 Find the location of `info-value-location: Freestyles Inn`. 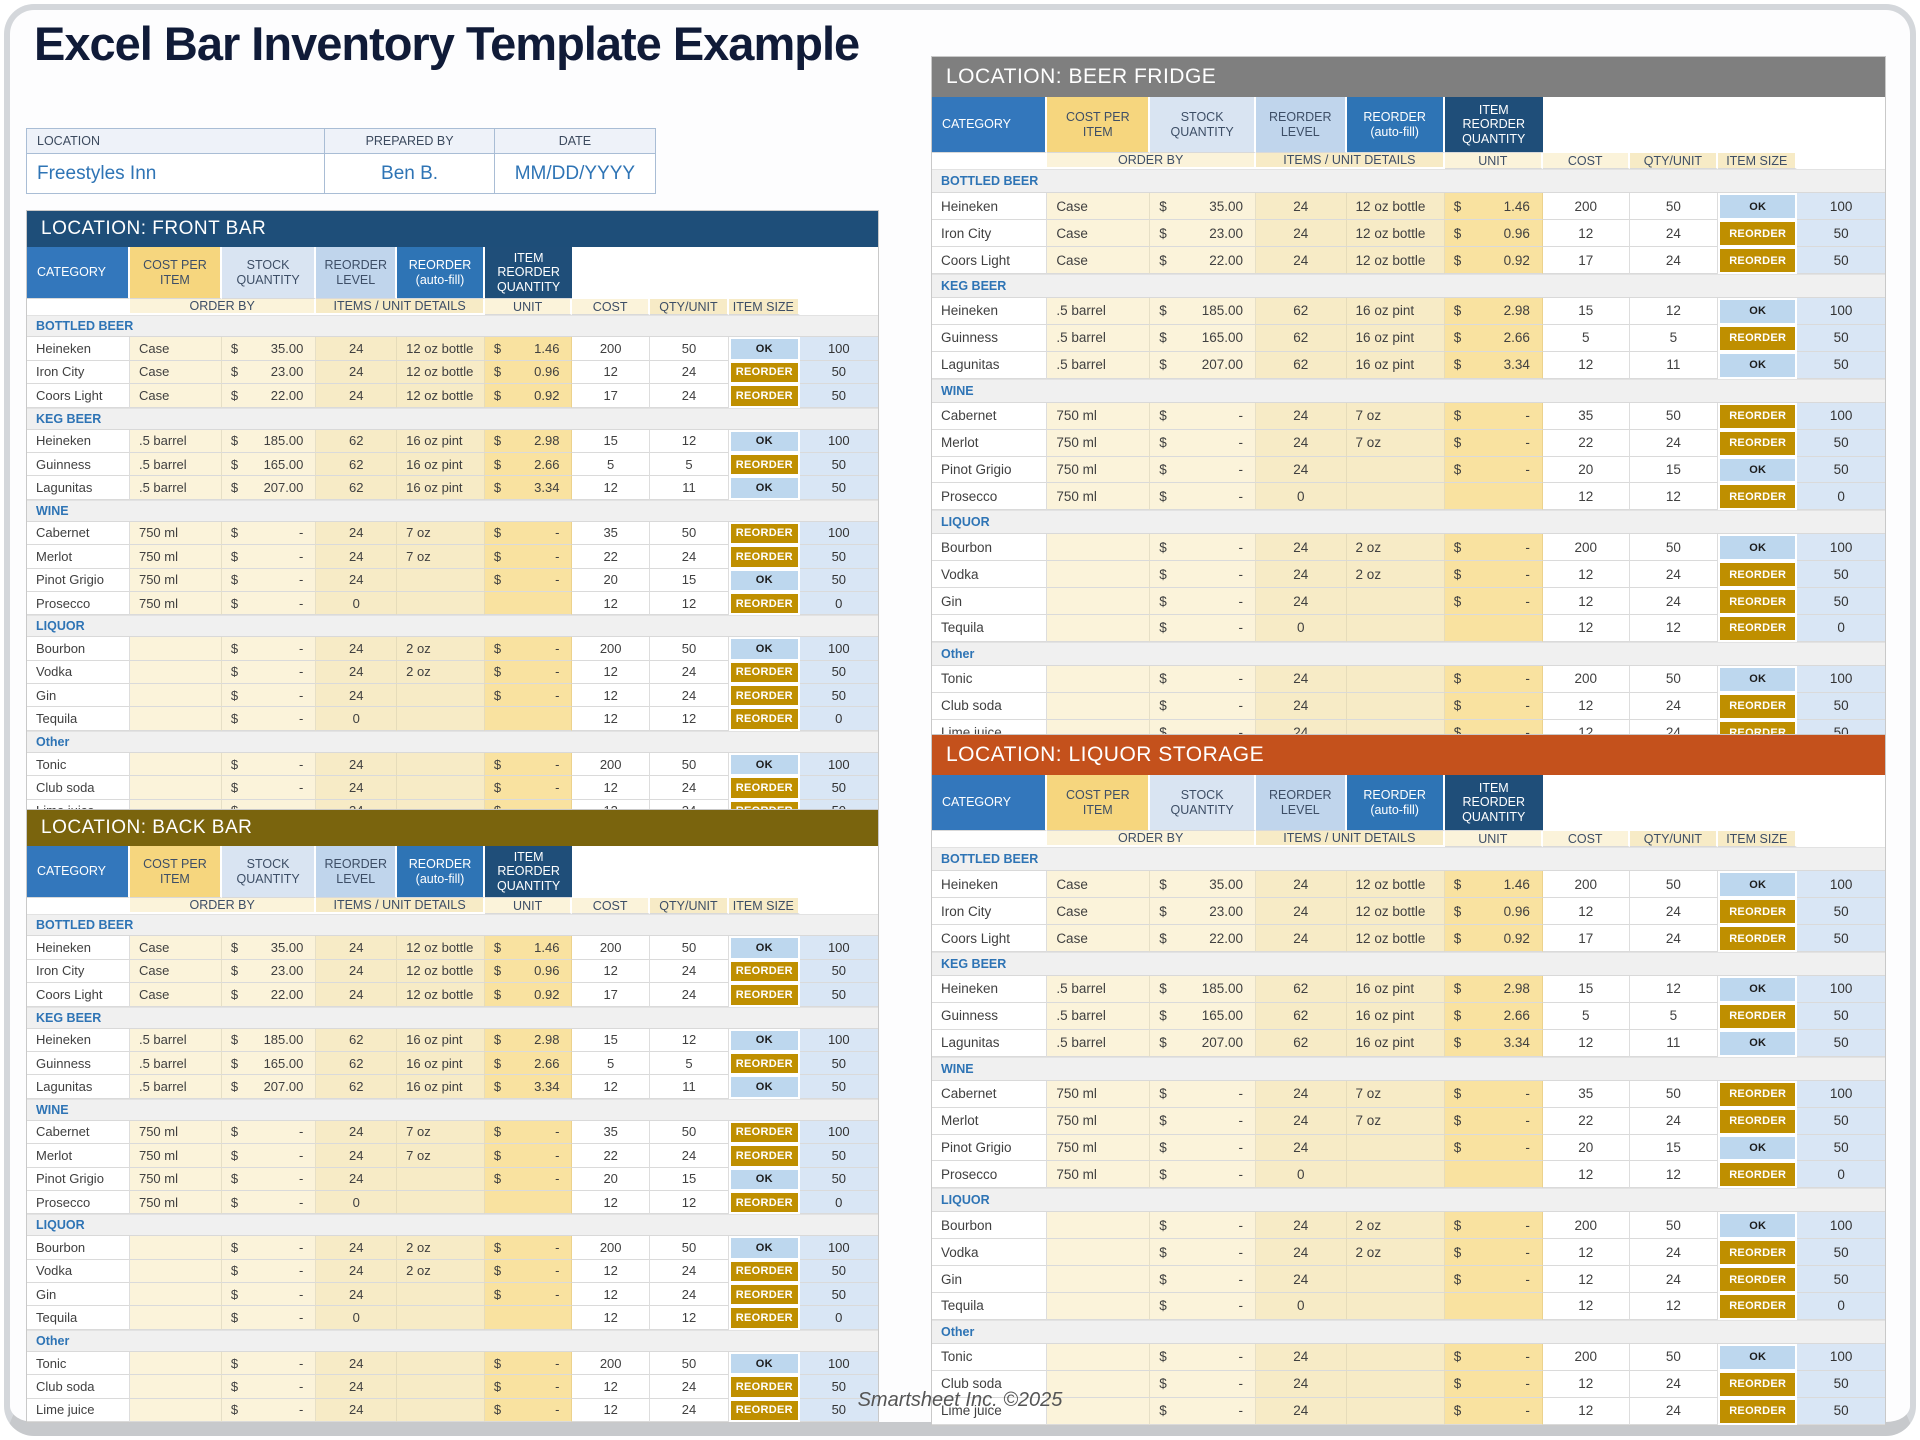

info-value-location: Freestyles Inn is located at coordinates (176, 173).